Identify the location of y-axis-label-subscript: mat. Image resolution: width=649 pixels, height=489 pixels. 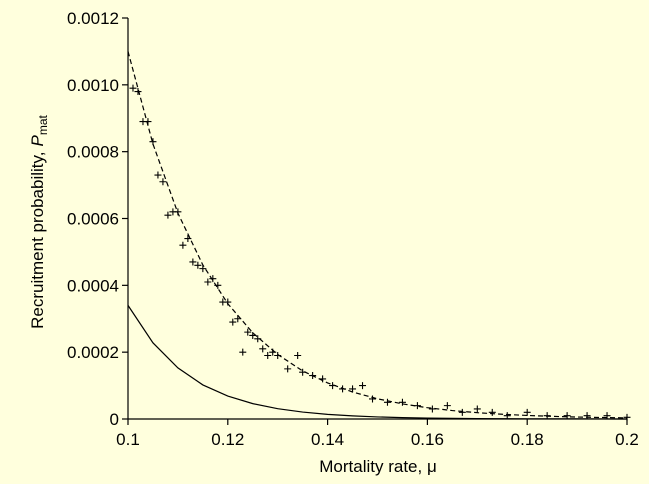
(43, 125).